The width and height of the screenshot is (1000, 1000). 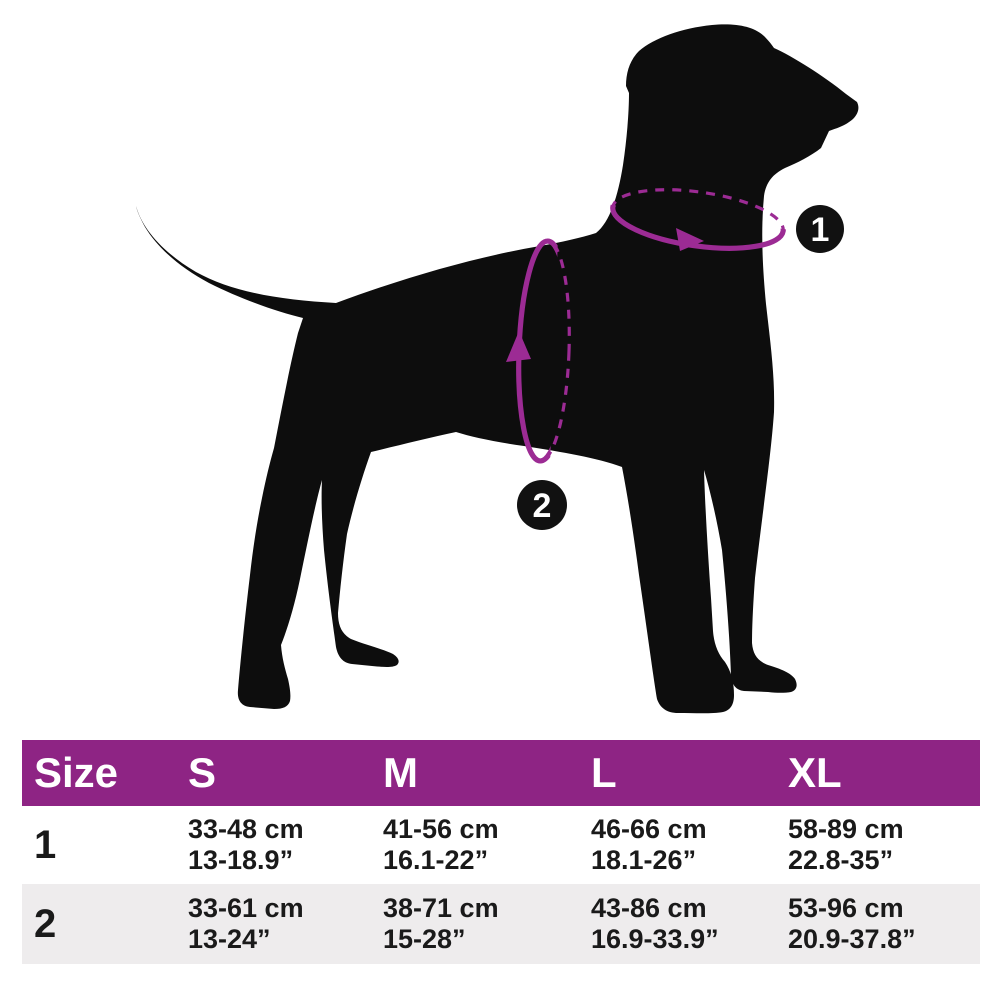 I want to click on cell-l-measure-2: 43-86 cm 16.9-33.9”, so click(x=689, y=924).